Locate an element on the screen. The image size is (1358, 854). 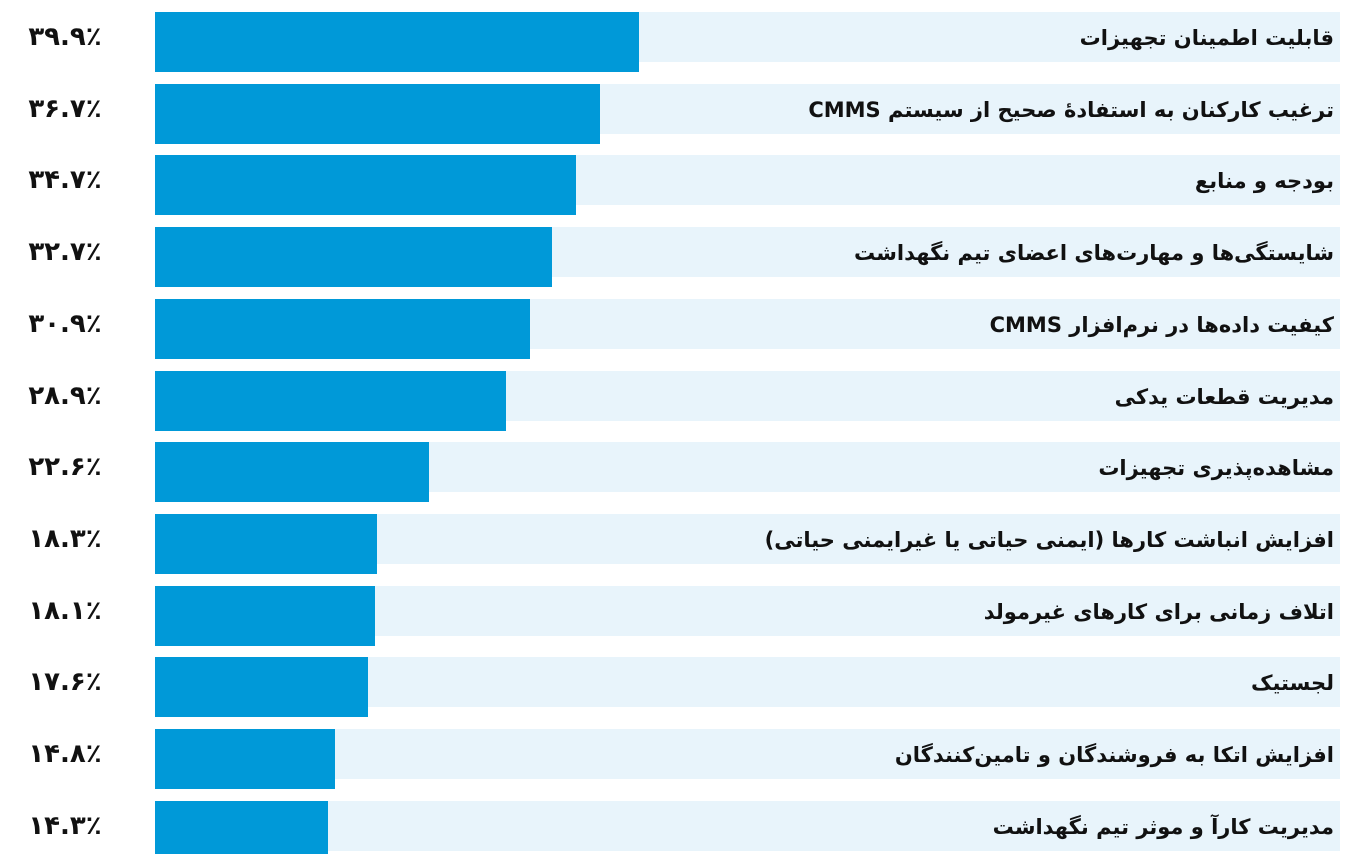
category-label: اتلاف زمانی برای کارهای غیرمولد is located at coordinates (1158, 611).